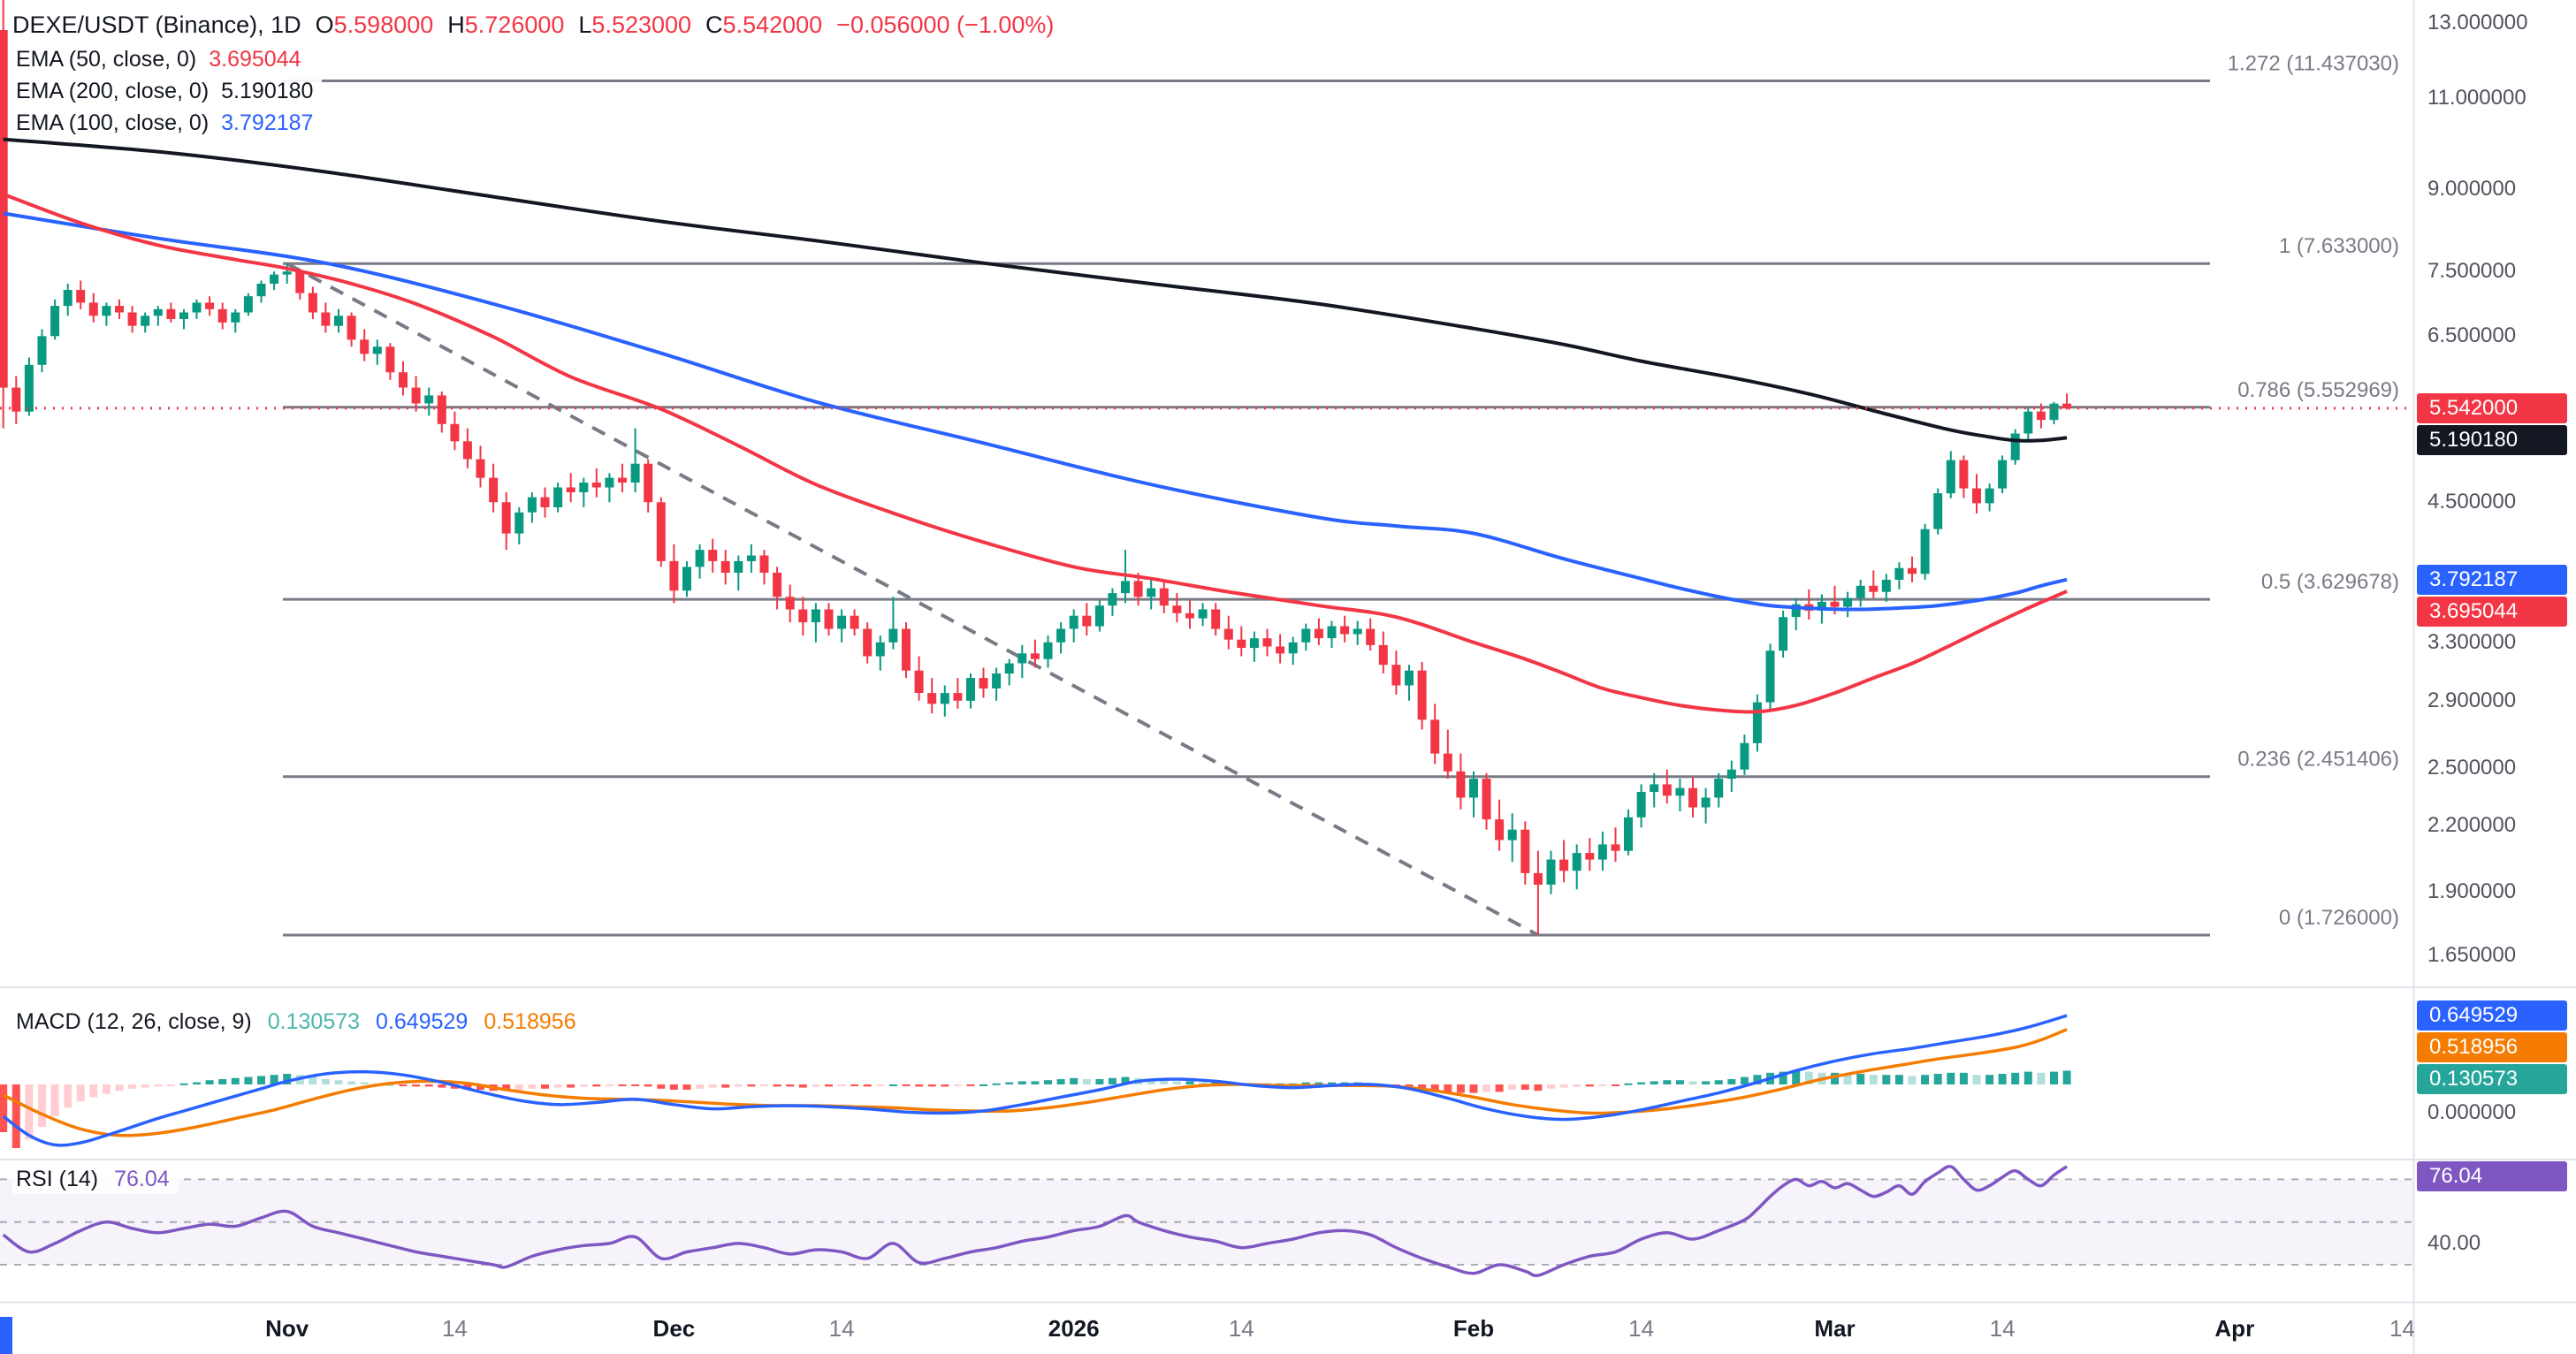  What do you see at coordinates (287, 1329) in the screenshot?
I see `time-tick-label: Nov` at bounding box center [287, 1329].